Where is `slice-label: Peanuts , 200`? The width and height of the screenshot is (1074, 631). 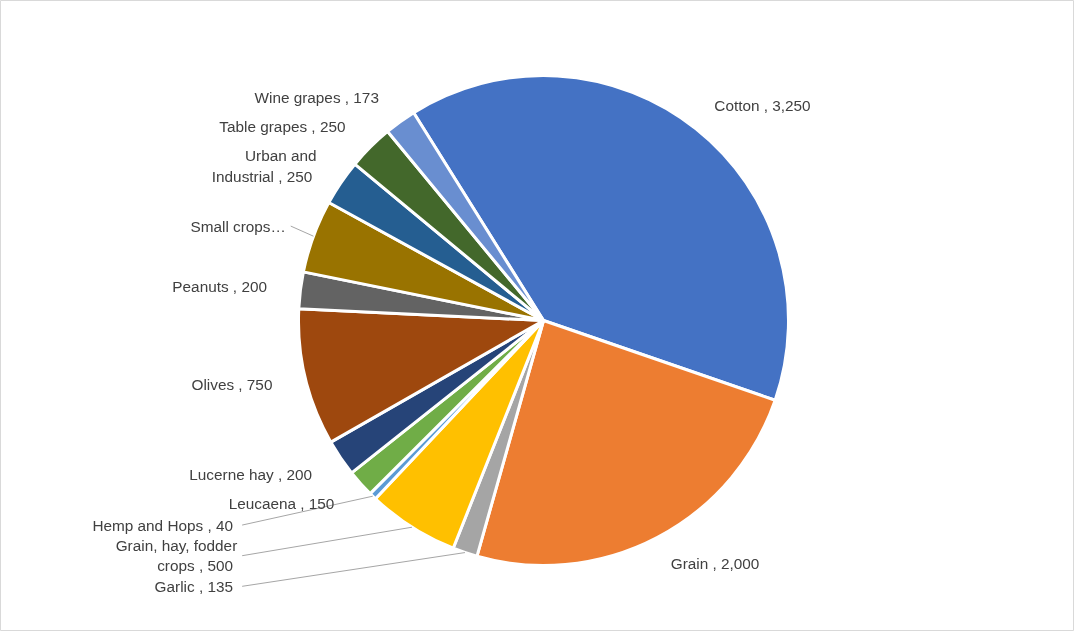 slice-label: Peanuts , 200 is located at coordinates (219, 287).